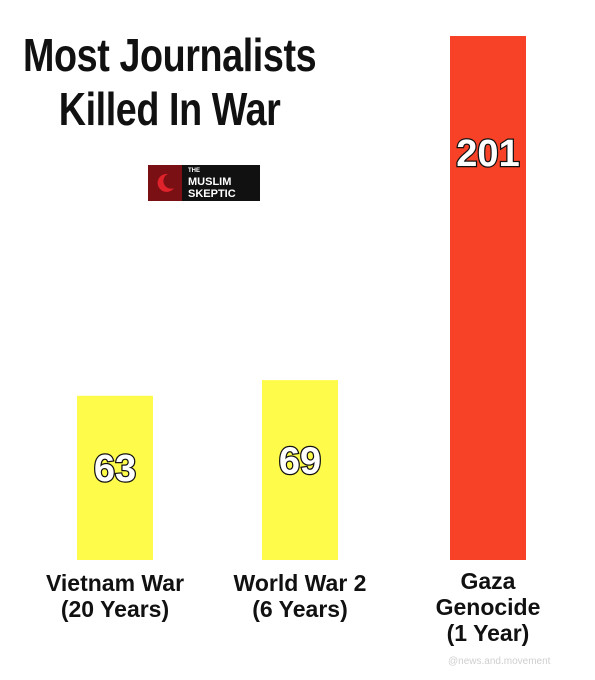 The height and width of the screenshot is (680, 595). I want to click on category-label-2-line-1: World War 2, so click(300, 583).